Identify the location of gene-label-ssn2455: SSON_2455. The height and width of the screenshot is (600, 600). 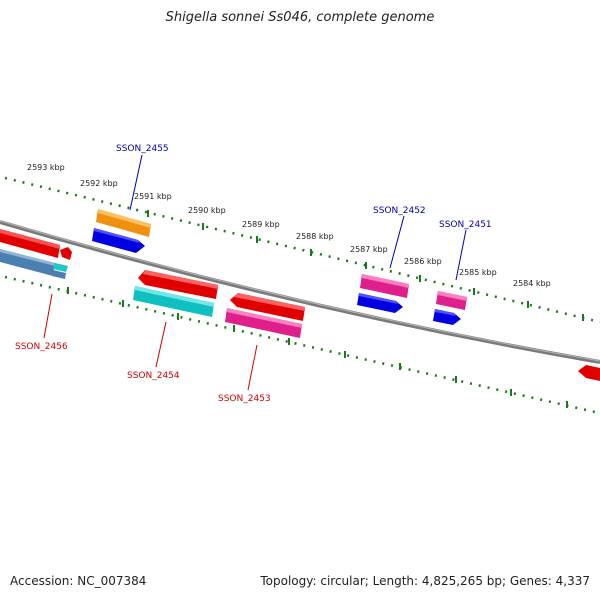
(142, 149).